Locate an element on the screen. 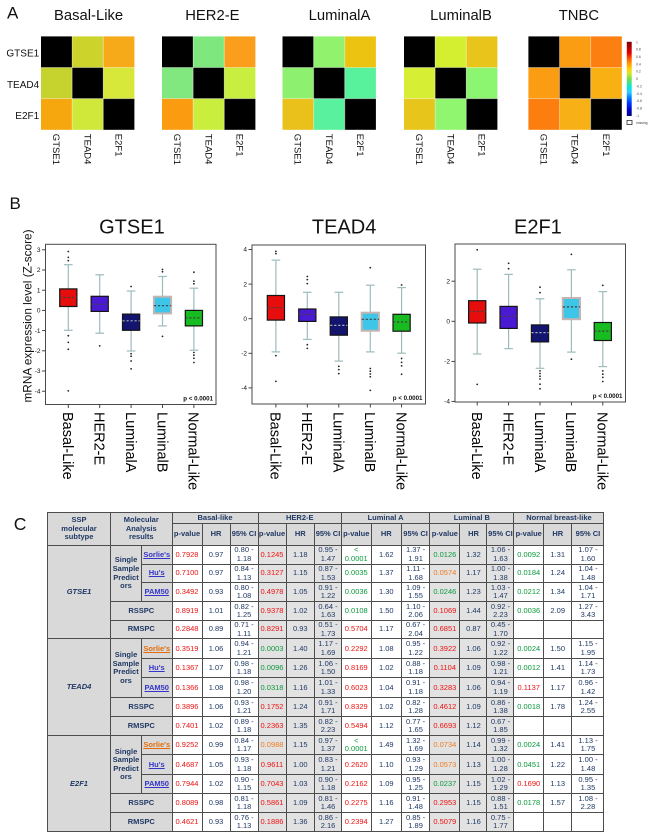 Image resolution: width=650 pixels, height=839 pixels. svg-text: -3 is located at coordinates (38, 371).